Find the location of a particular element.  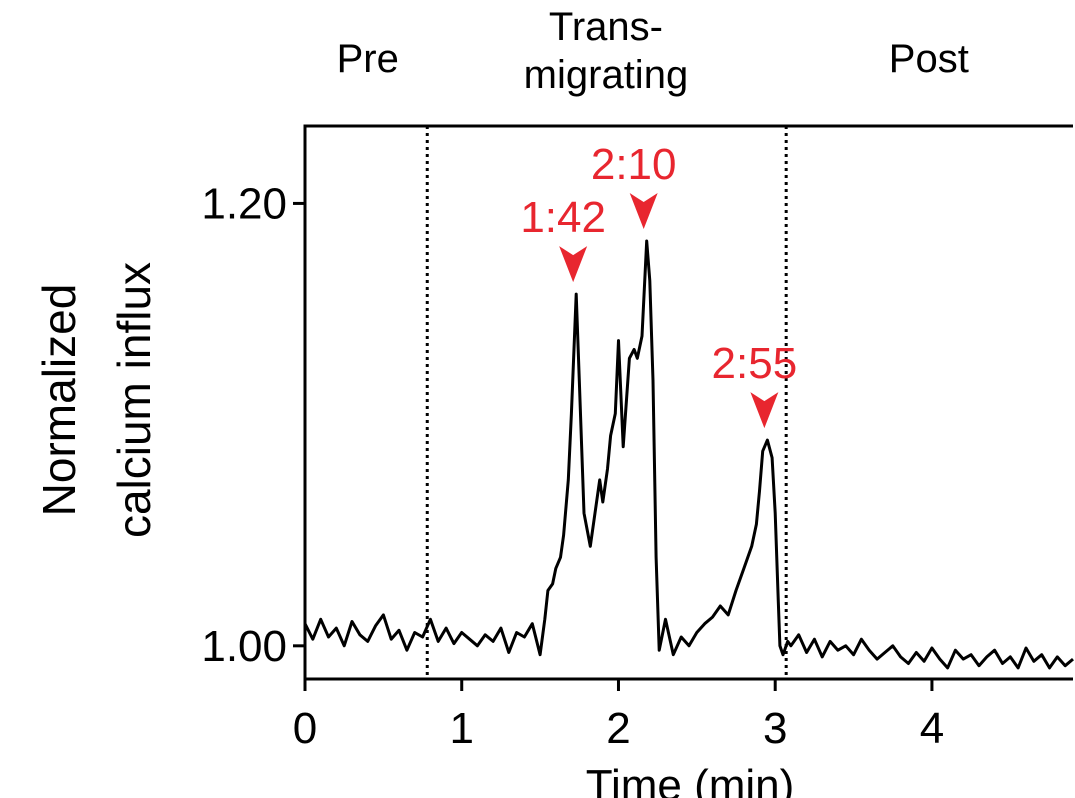

region-label-1-line-1: migrating is located at coordinates (606, 75).